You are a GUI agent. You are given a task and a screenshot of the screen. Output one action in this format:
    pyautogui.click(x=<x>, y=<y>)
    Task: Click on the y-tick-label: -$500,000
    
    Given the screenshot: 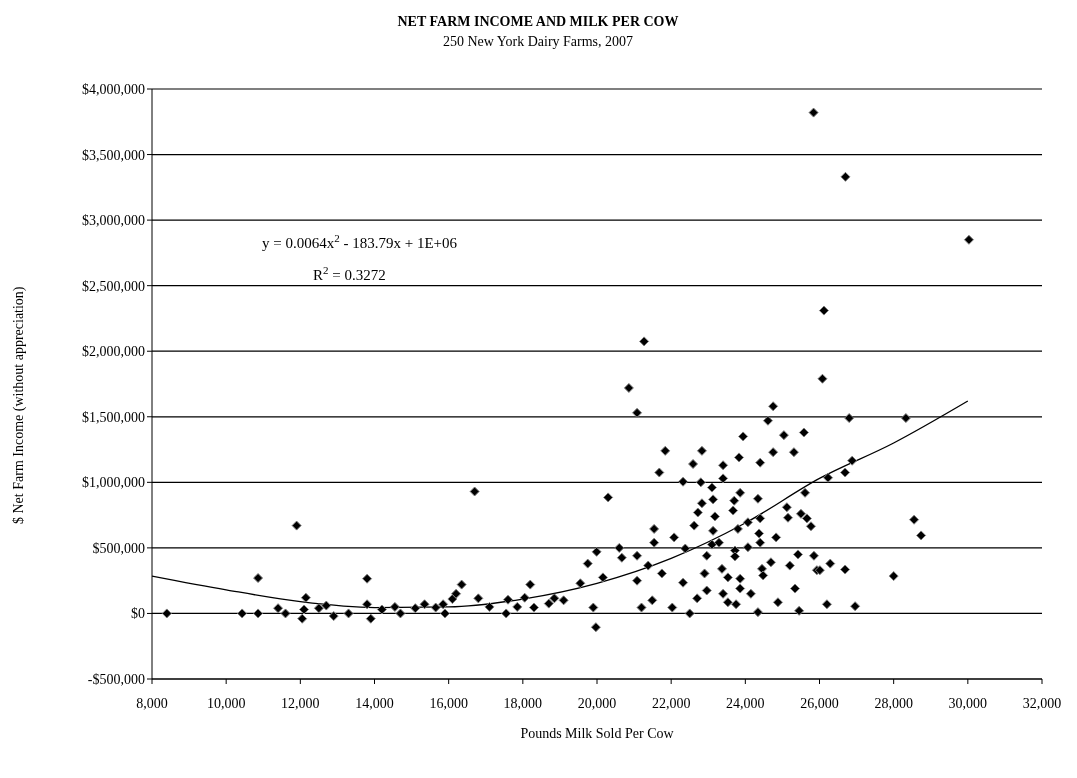 What is the action you would take?
    pyautogui.click(x=116, y=679)
    